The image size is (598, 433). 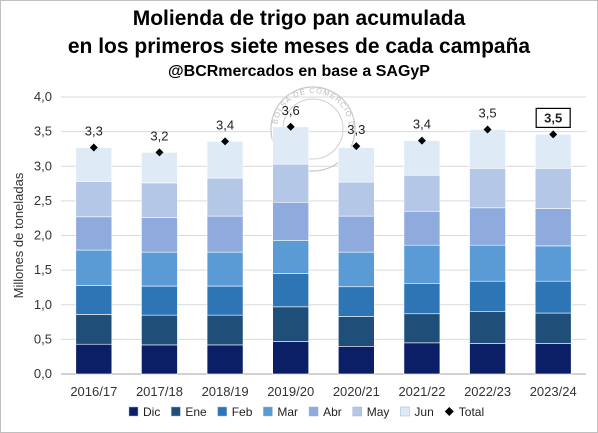 I want to click on legend-label: Jun, so click(x=423, y=412).